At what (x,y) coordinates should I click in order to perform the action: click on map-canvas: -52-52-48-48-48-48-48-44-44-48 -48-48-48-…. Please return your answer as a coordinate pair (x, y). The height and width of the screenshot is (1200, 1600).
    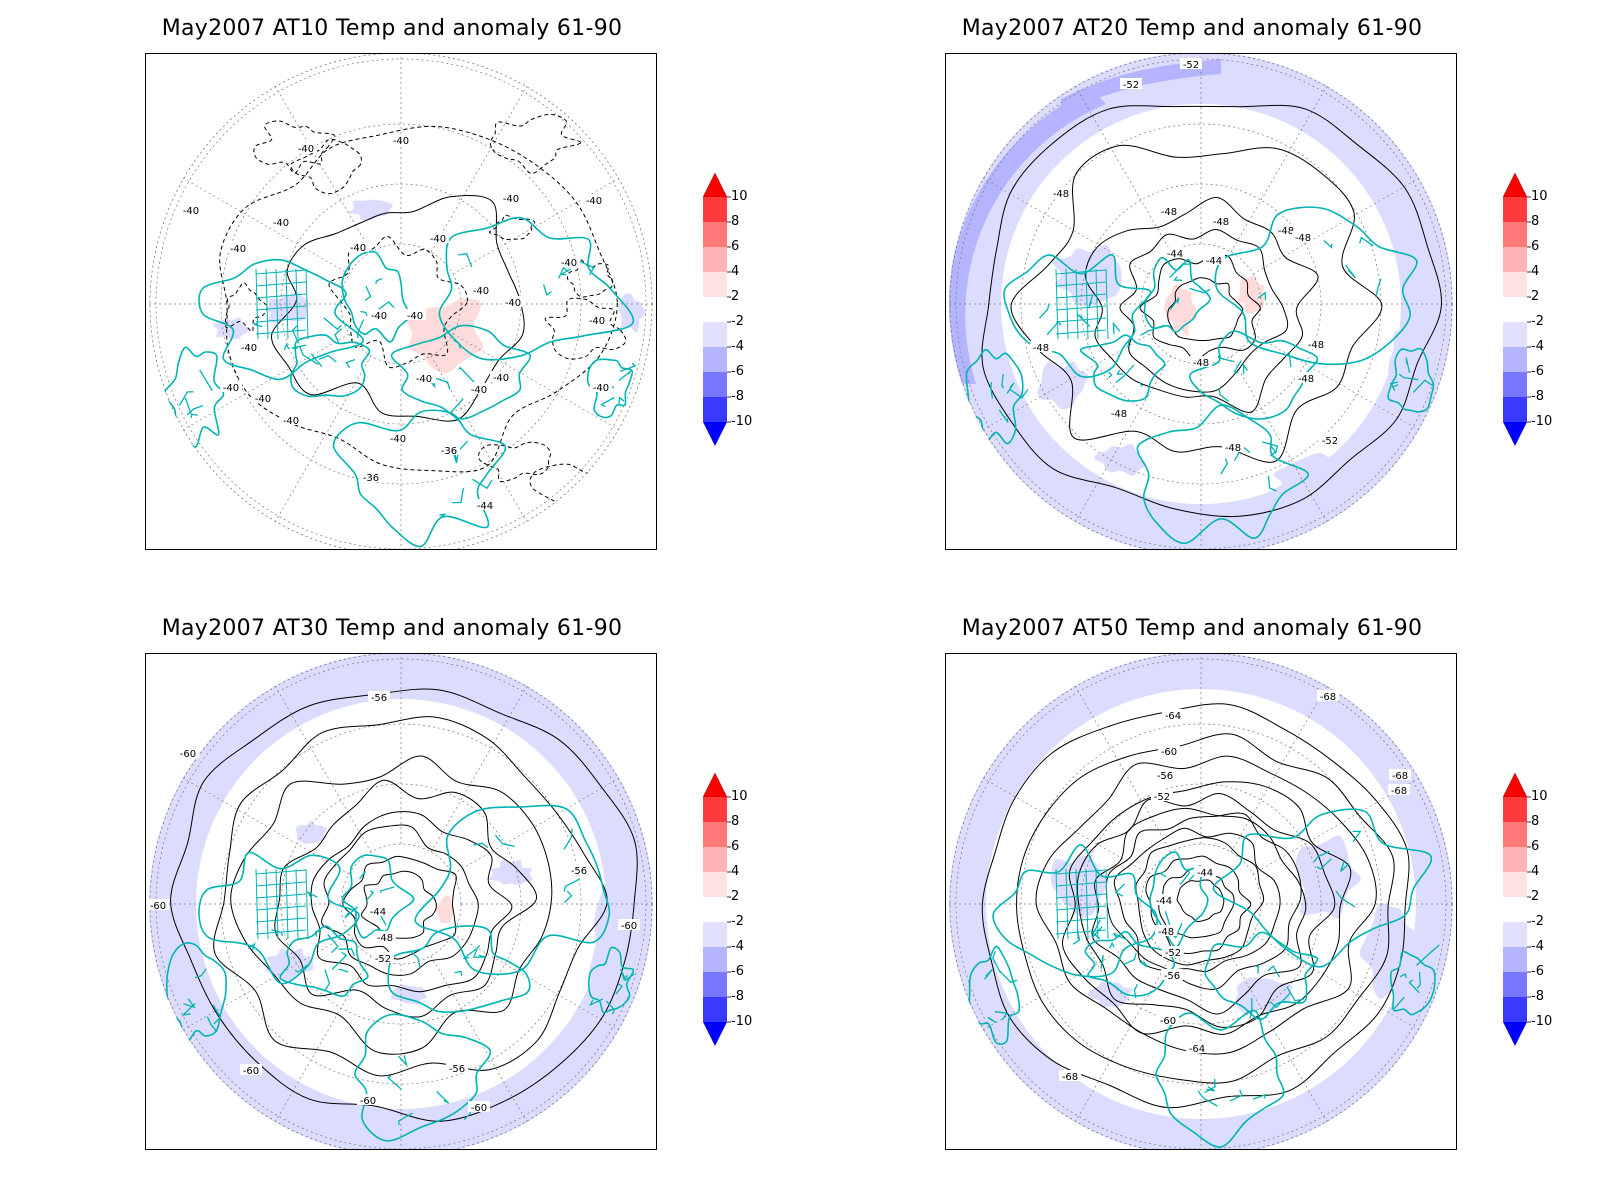
    Looking at the image, I should click on (1201, 301).